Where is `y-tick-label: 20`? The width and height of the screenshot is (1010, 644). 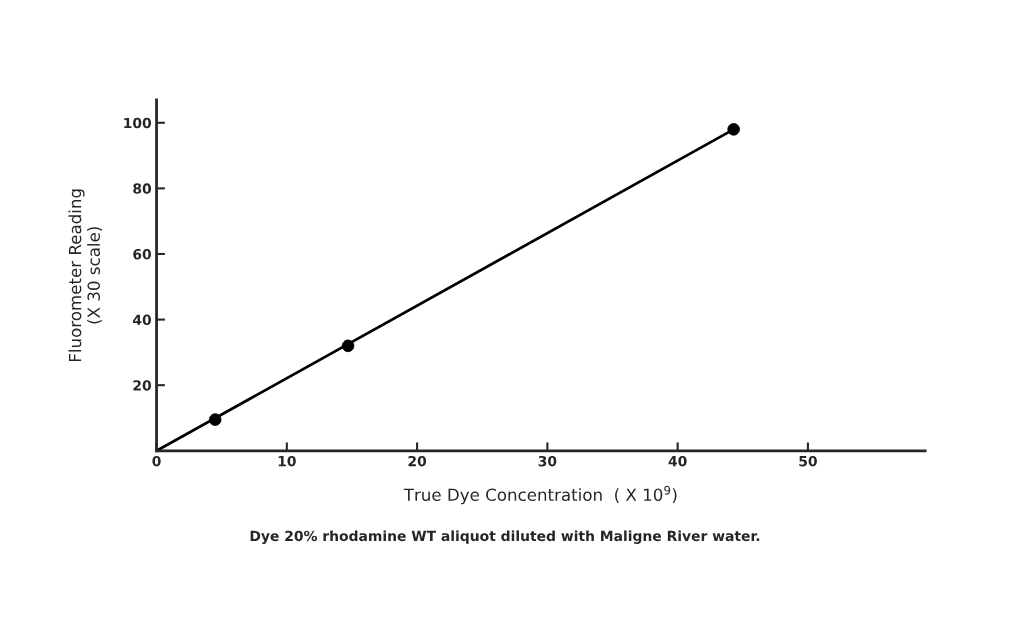 y-tick-label: 20 is located at coordinates (142, 385).